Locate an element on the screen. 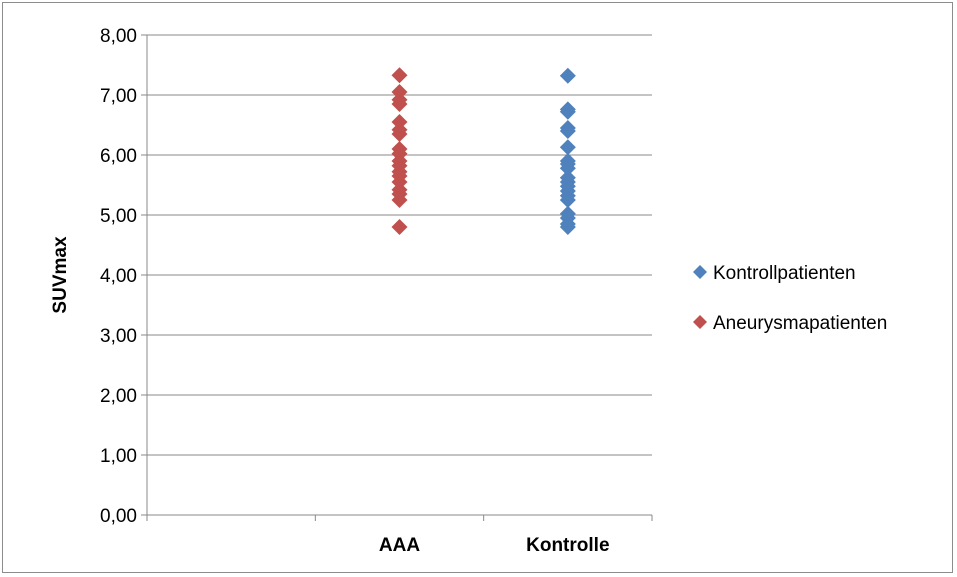 The height and width of the screenshot is (577, 957). y-tick-label: 2,00 is located at coordinates (118, 396).